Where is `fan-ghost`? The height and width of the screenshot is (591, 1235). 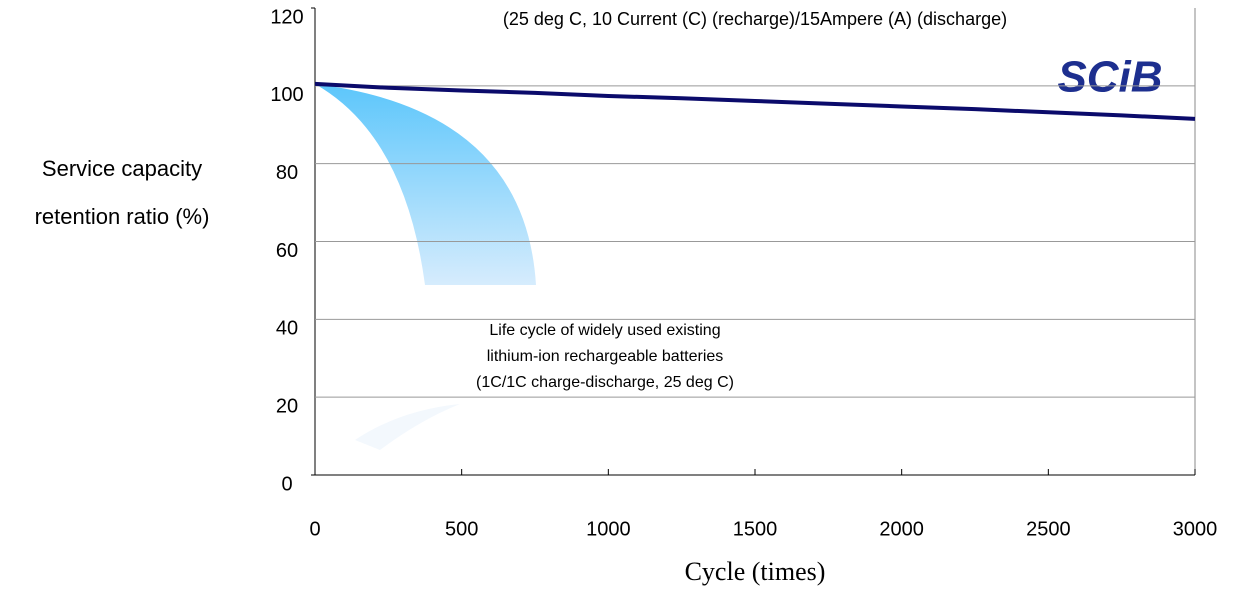 fan-ghost is located at coordinates (407, 427).